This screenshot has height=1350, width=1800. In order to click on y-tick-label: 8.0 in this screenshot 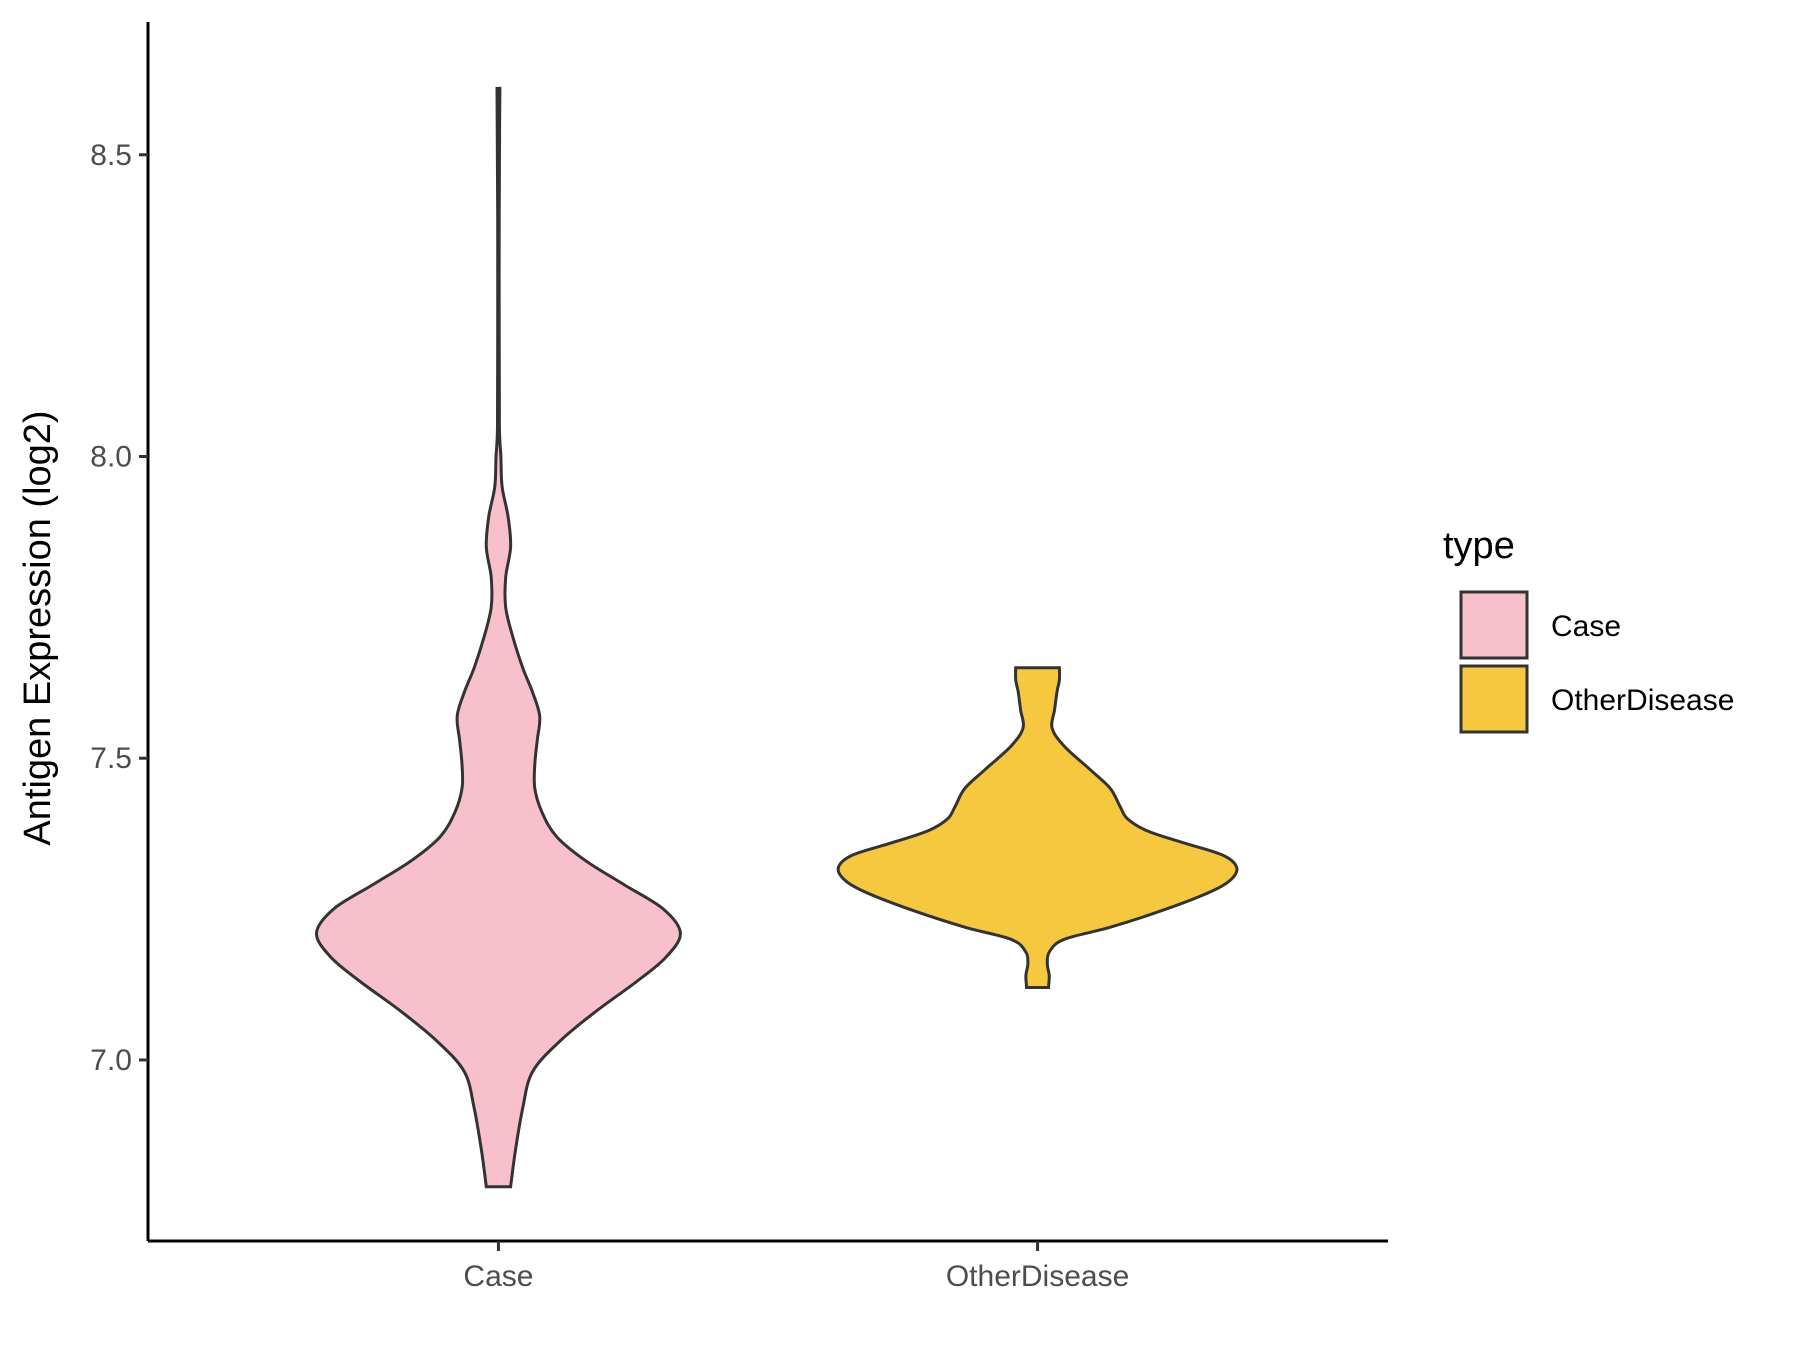, I will do `click(111, 456)`.